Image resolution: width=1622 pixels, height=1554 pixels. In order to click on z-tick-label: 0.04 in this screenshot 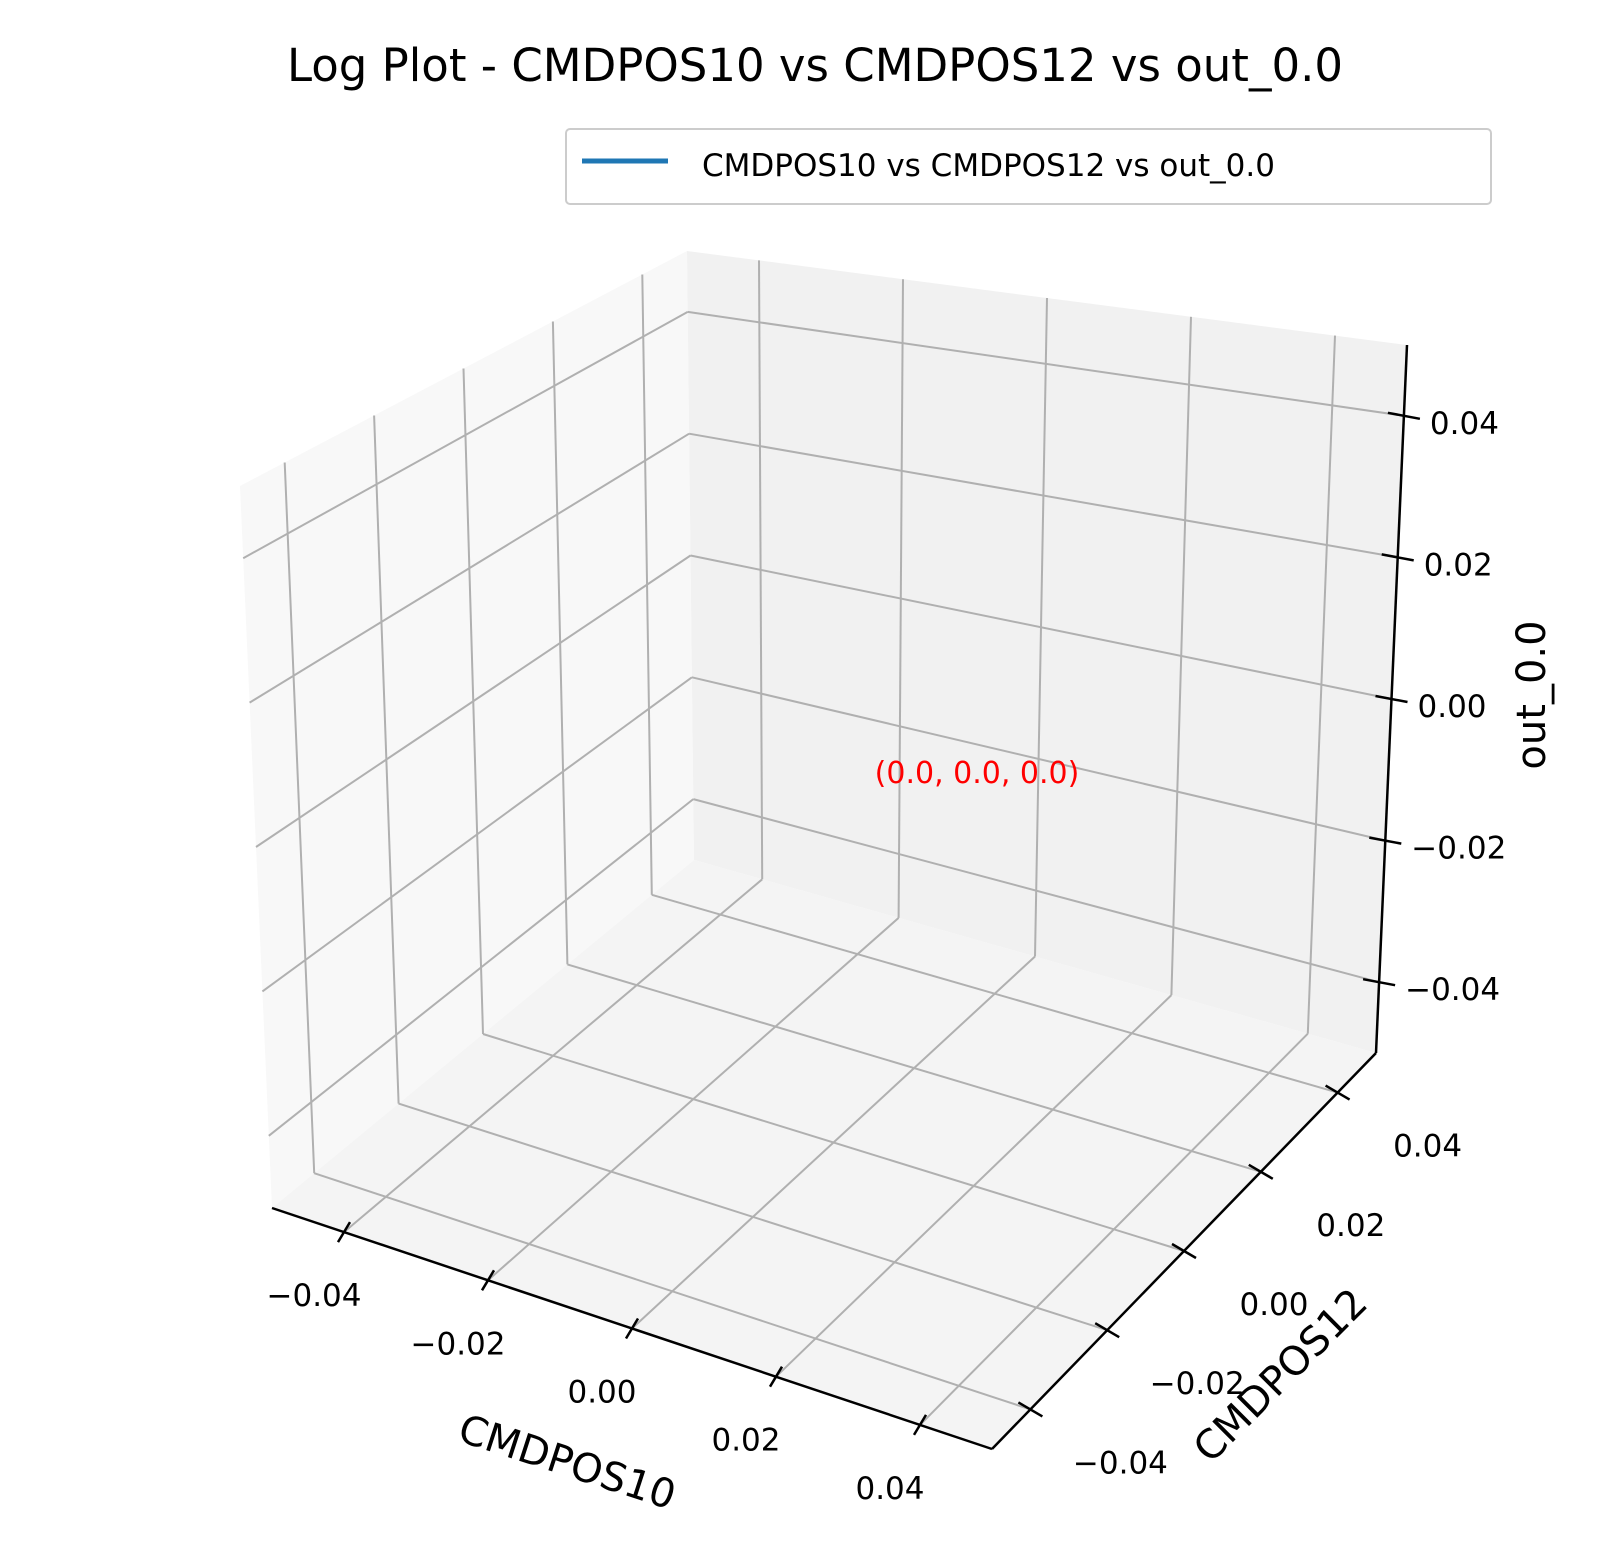, I will do `click(1464, 424)`.